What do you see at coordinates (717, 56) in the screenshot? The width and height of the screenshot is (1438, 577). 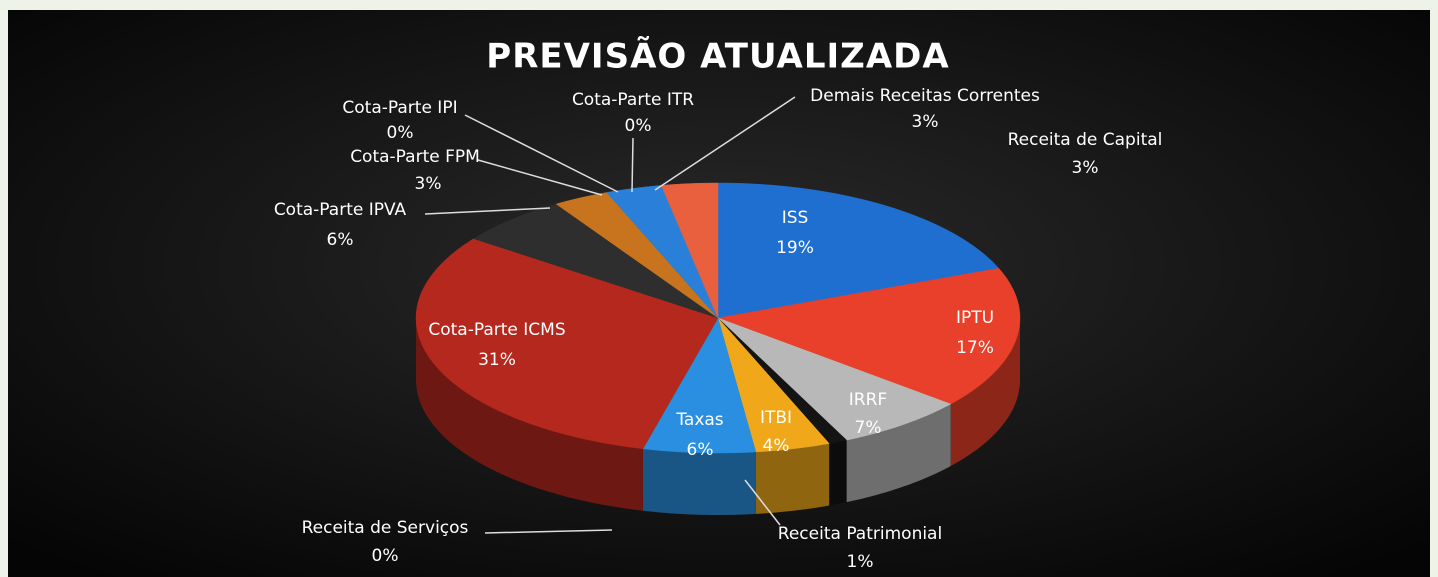 I see `chart-title: PREVISÃO ATUALIZADA` at bounding box center [717, 56].